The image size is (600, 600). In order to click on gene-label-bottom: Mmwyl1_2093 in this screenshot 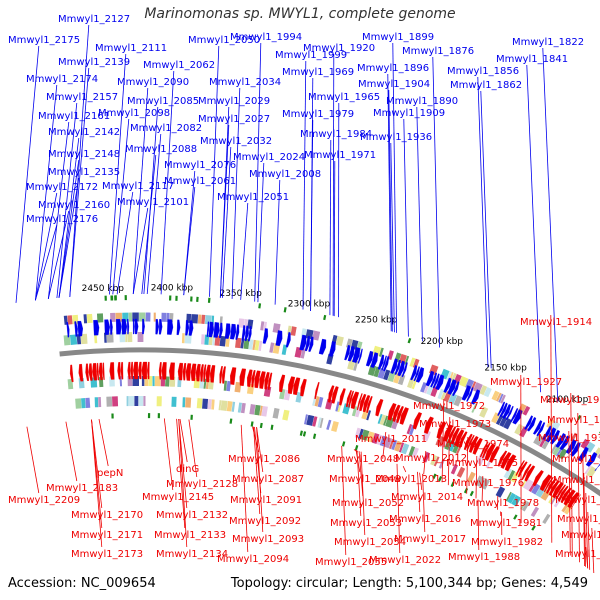, I will do `click(268, 539)`.